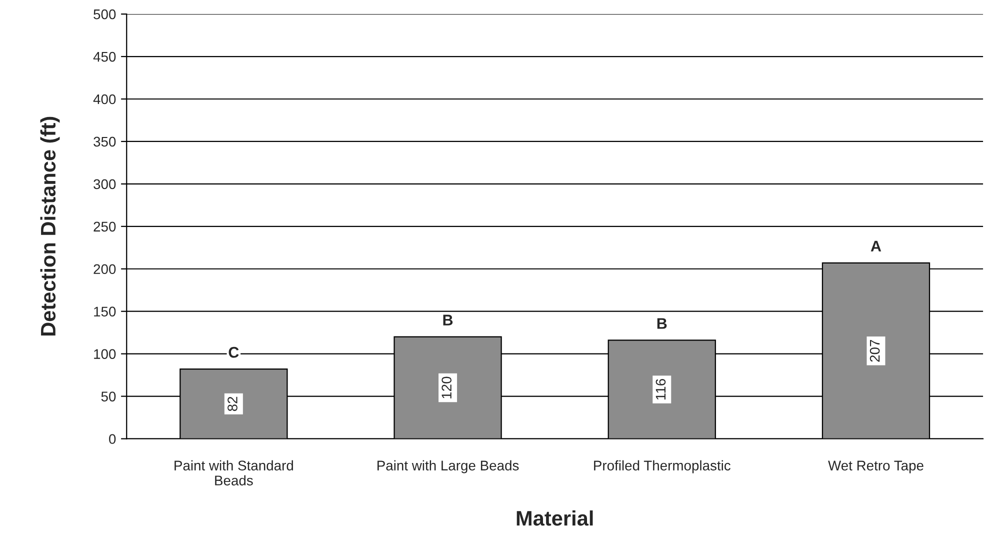 Image resolution: width=997 pixels, height=541 pixels. Describe the element at coordinates (108, 397) in the screenshot. I see `y-tick-label: 50` at that location.